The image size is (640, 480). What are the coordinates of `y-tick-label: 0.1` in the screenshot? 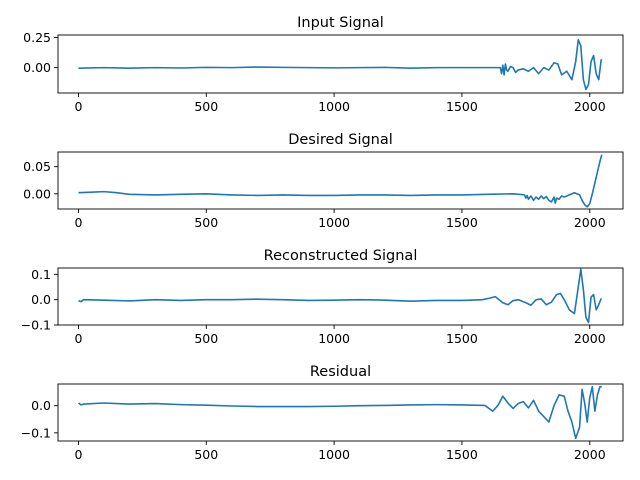 It's located at (41, 274).